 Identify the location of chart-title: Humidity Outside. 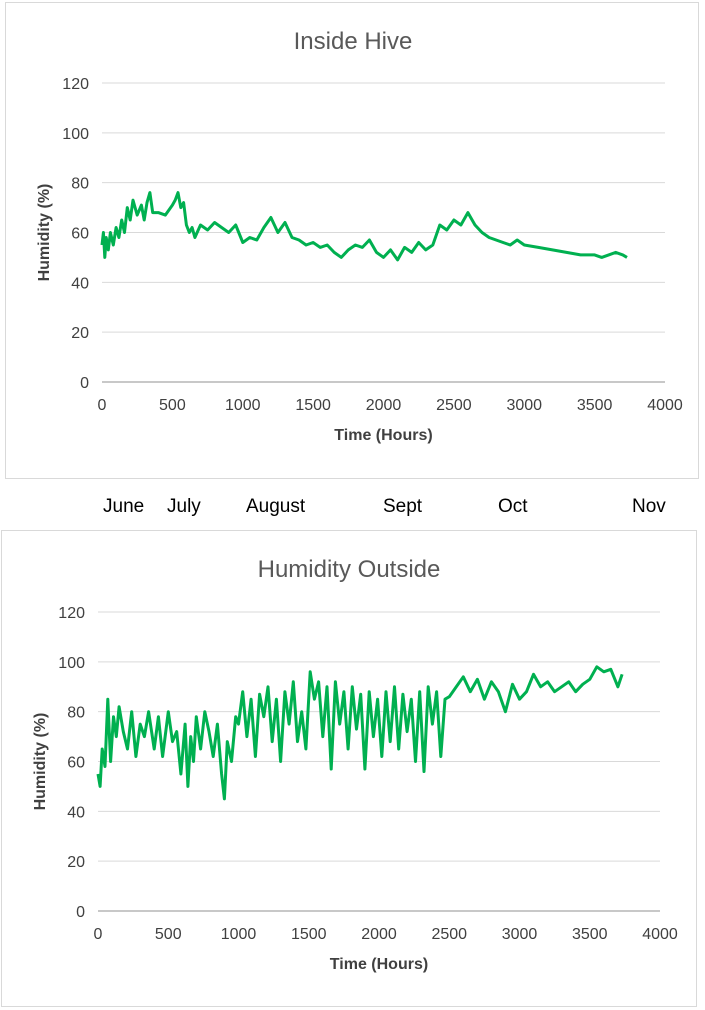
(349, 569).